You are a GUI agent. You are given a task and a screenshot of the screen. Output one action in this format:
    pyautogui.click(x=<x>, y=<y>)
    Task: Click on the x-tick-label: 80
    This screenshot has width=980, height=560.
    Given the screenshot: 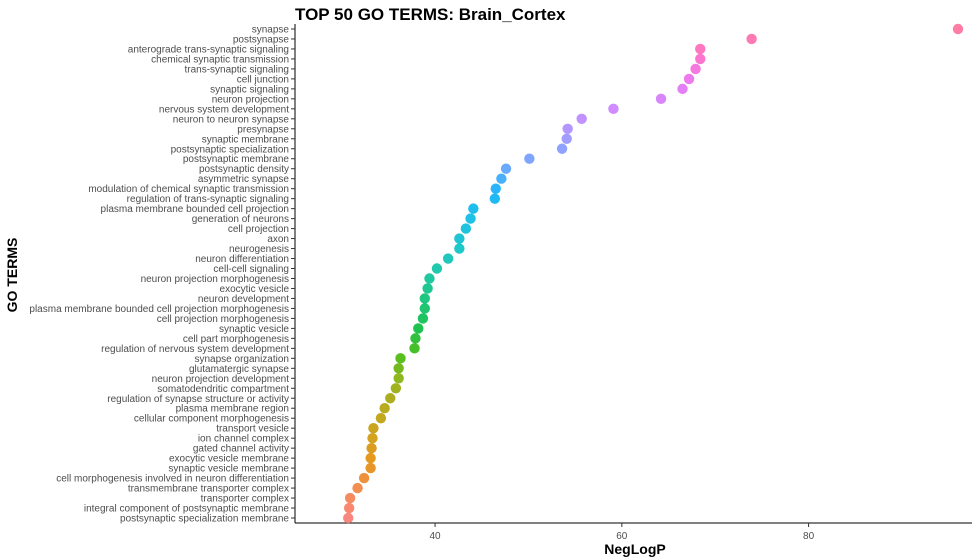 What is the action you would take?
    pyautogui.click(x=809, y=536)
    